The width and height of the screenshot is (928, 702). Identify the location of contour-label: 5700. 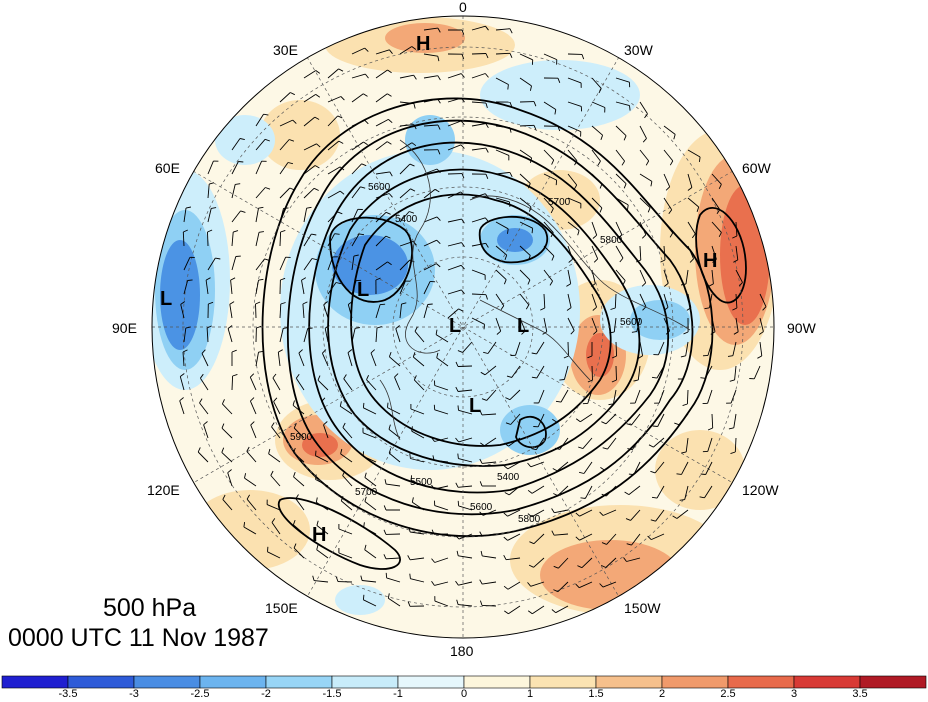
(366, 492).